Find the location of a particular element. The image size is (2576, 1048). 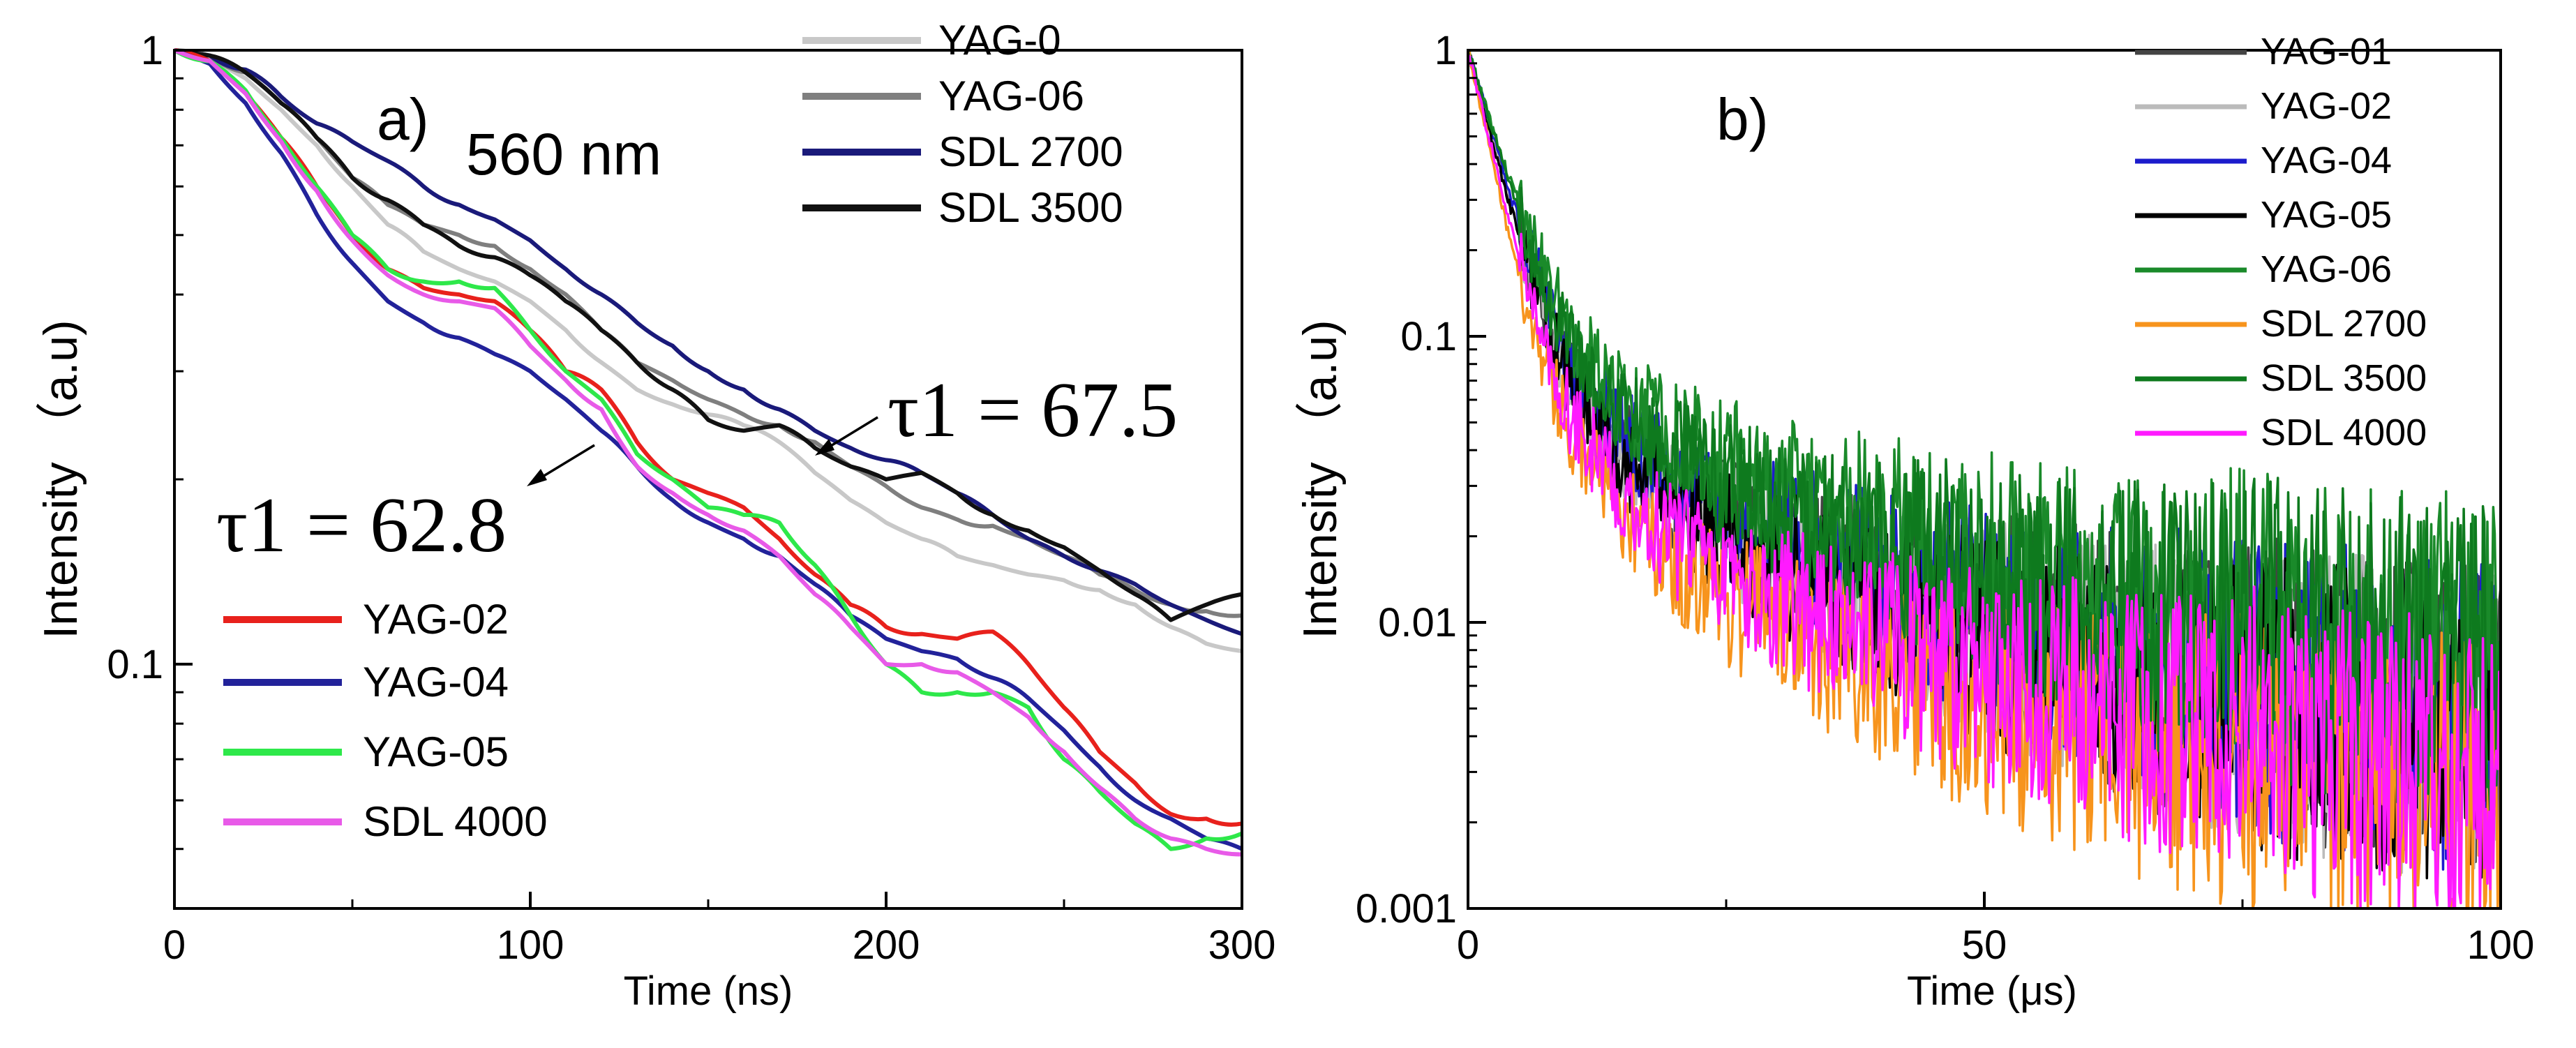

panel-b-y-axis-label: Intensity （a.u) is located at coordinates (1320, 479).